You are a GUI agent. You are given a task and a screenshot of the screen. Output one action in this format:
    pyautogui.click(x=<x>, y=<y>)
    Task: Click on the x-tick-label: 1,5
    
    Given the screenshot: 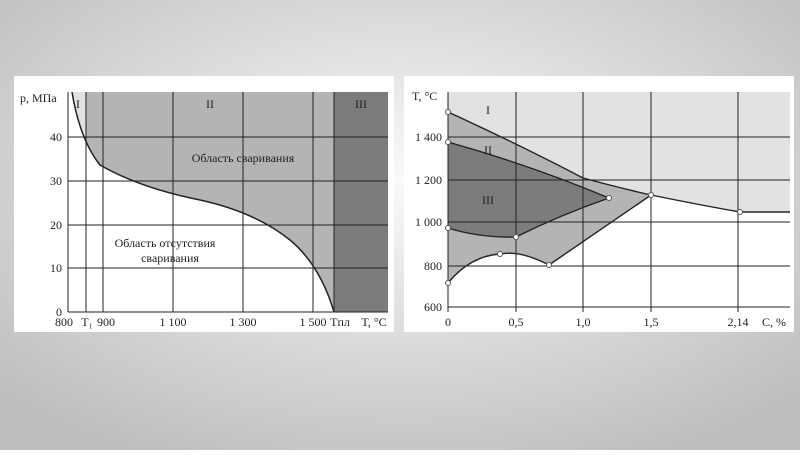 What is the action you would take?
    pyautogui.click(x=651, y=322)
    